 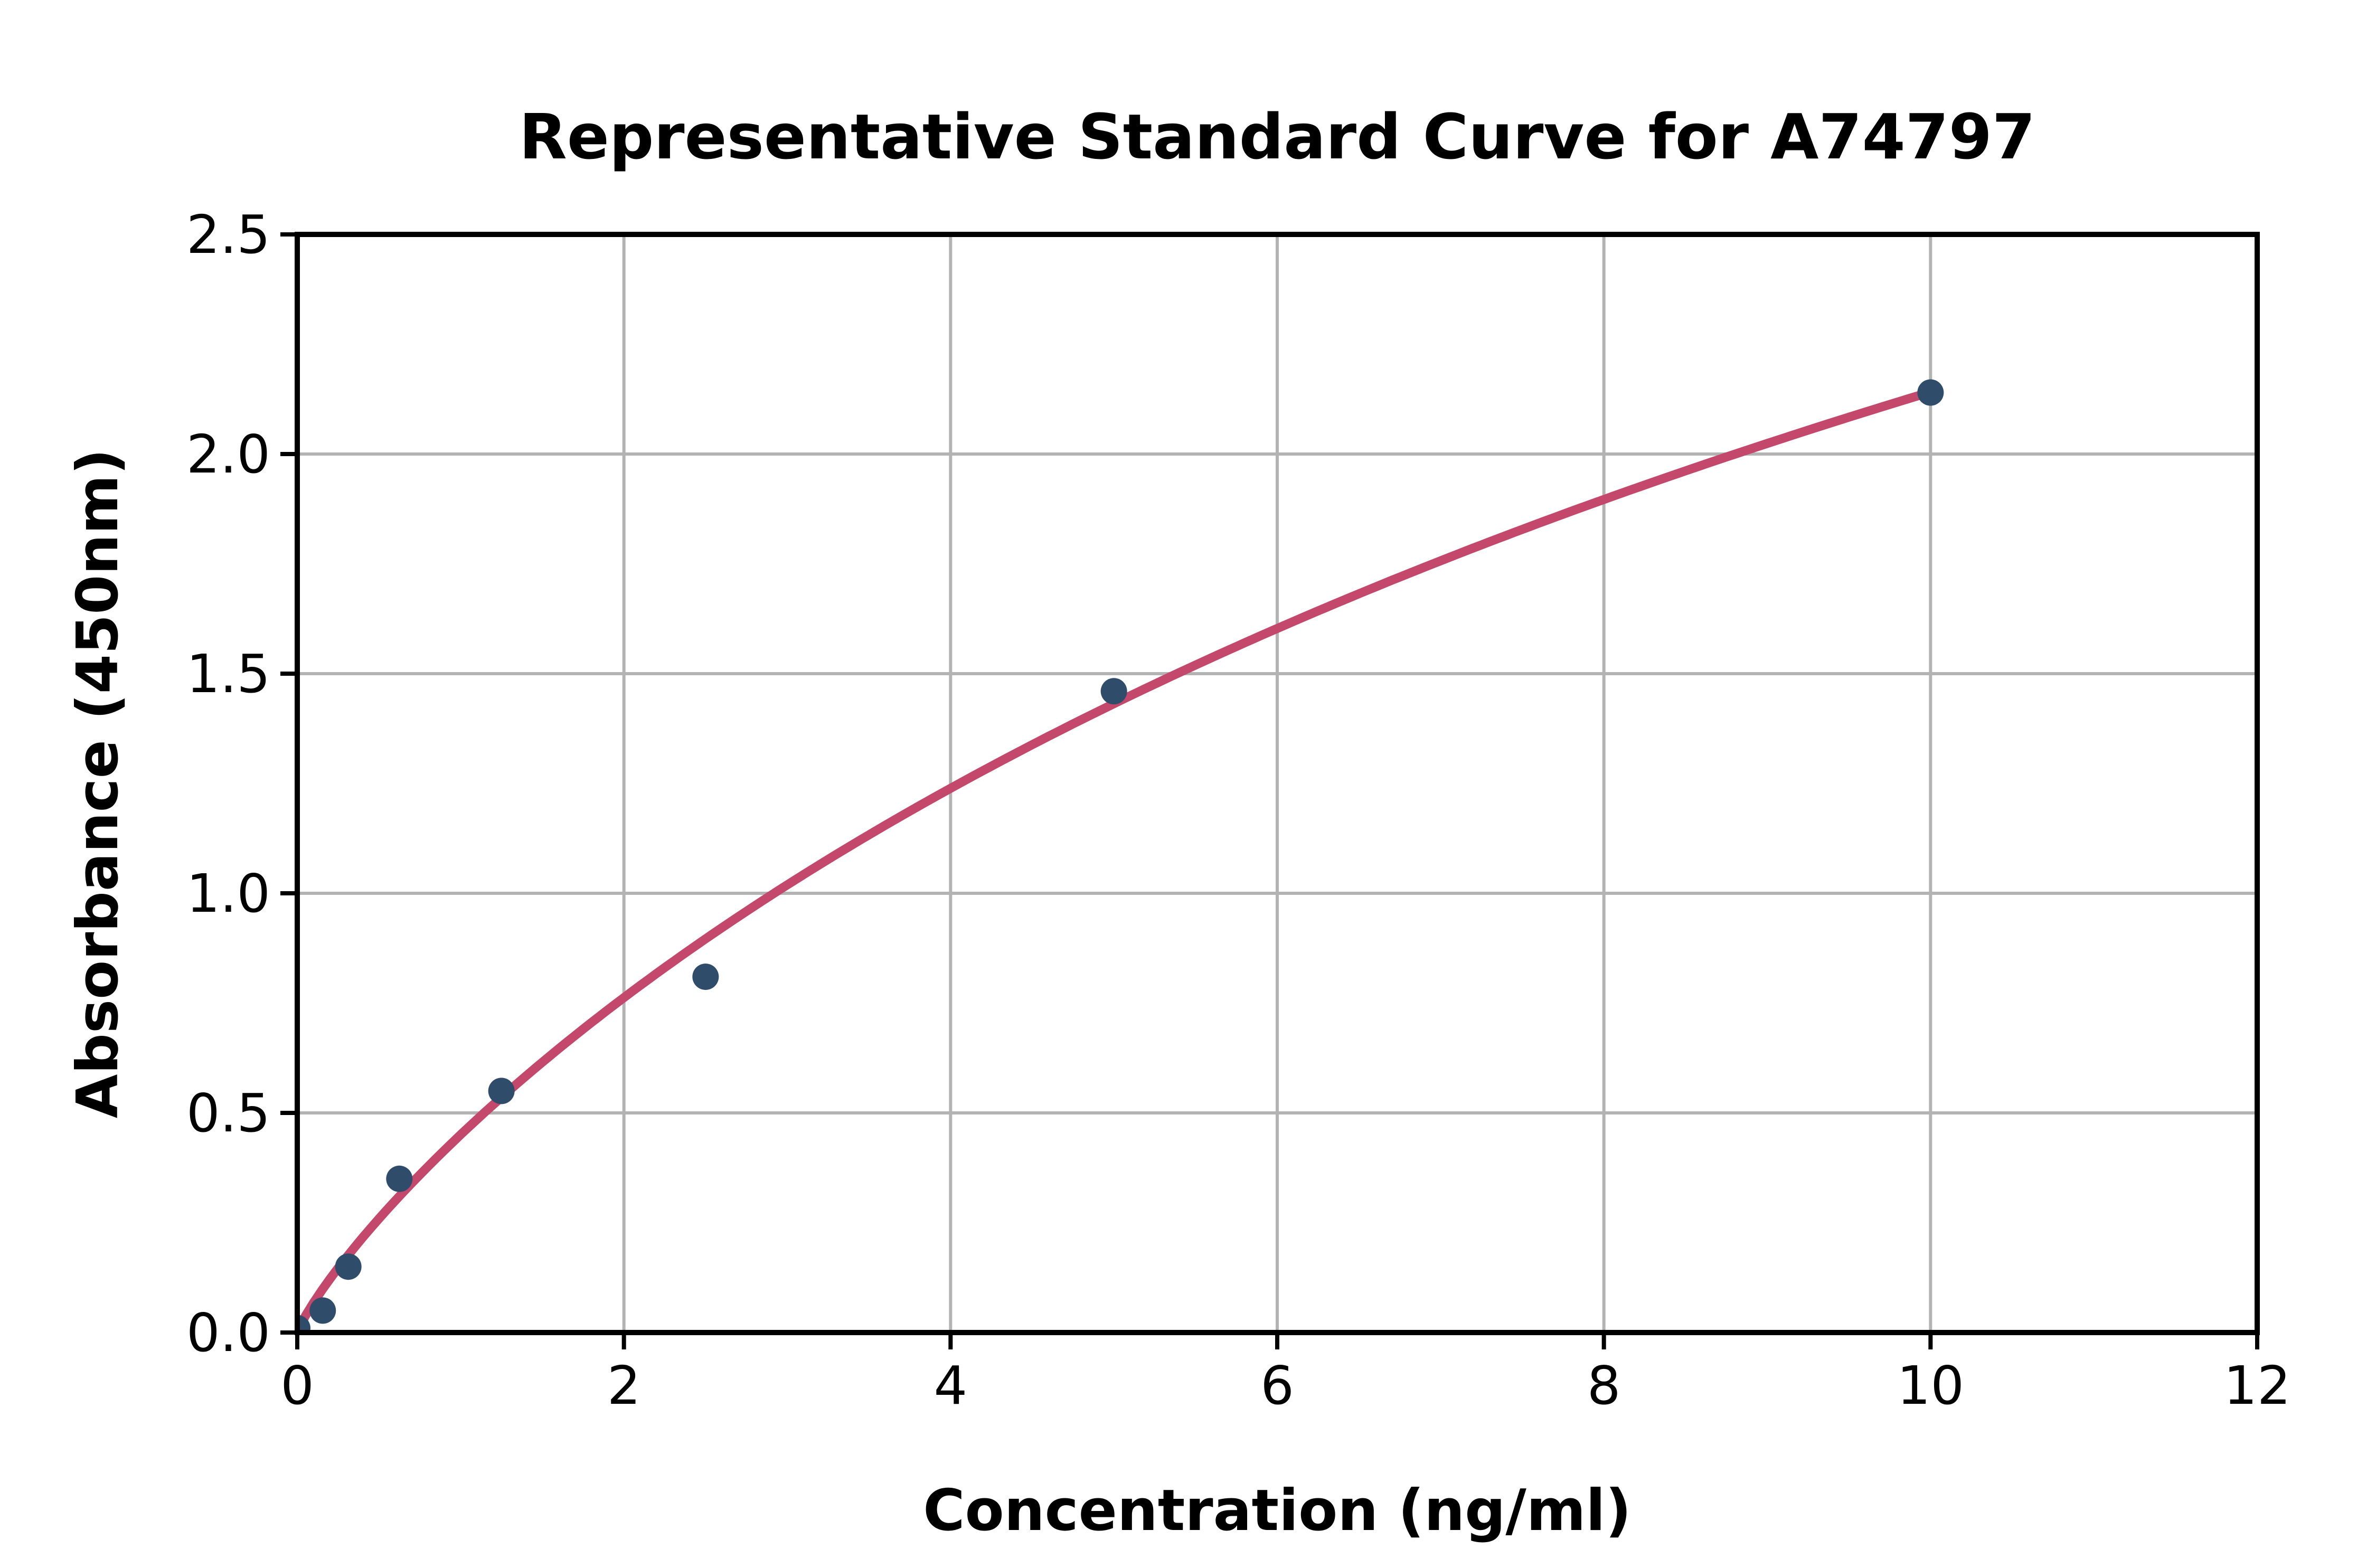 I want to click on x-tick-label: 10, so click(x=1930, y=1385).